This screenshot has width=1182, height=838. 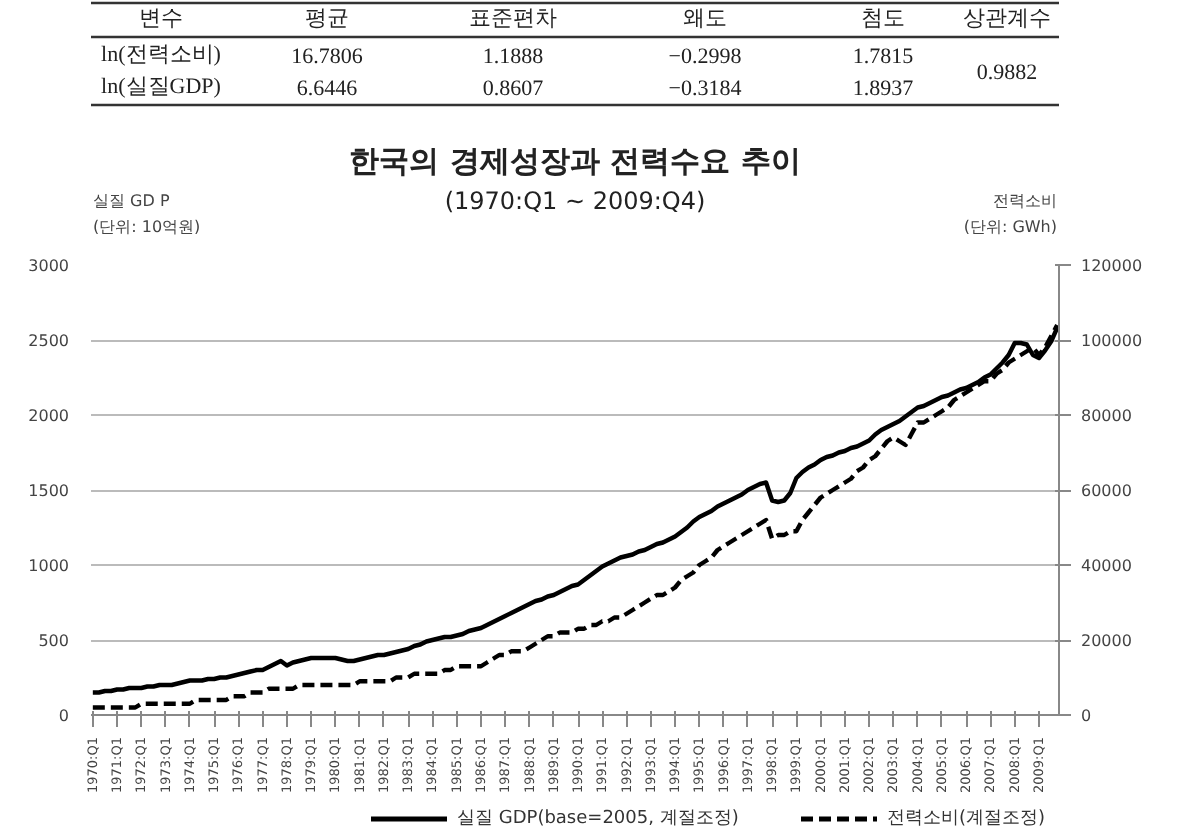 I want to click on text: 평균, so click(x=327, y=19).